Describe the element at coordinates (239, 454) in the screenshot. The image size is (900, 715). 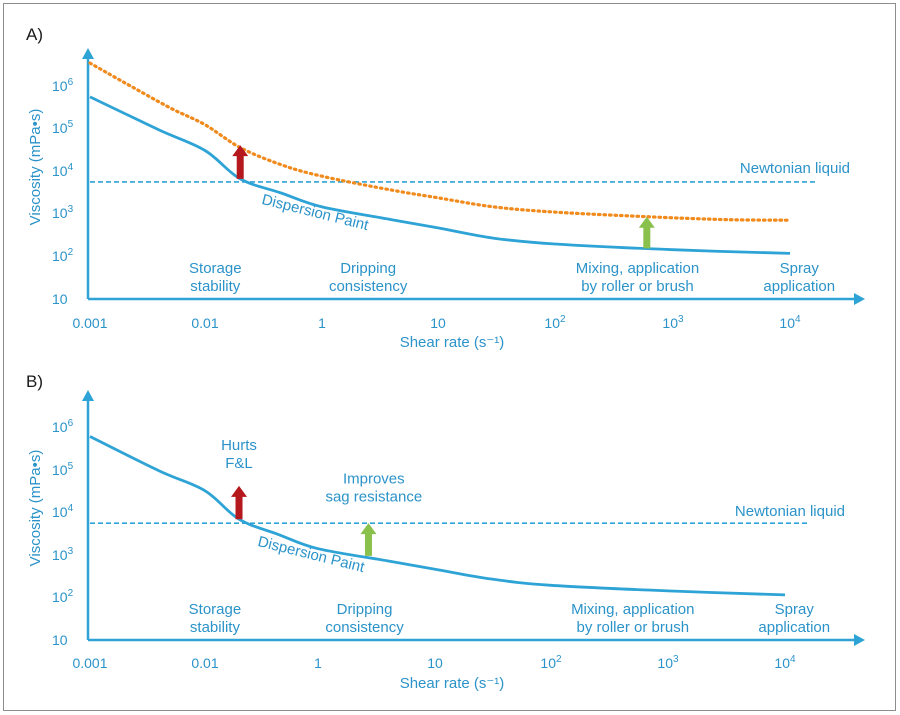
I see `annotation-label: Hurts F&L` at that location.